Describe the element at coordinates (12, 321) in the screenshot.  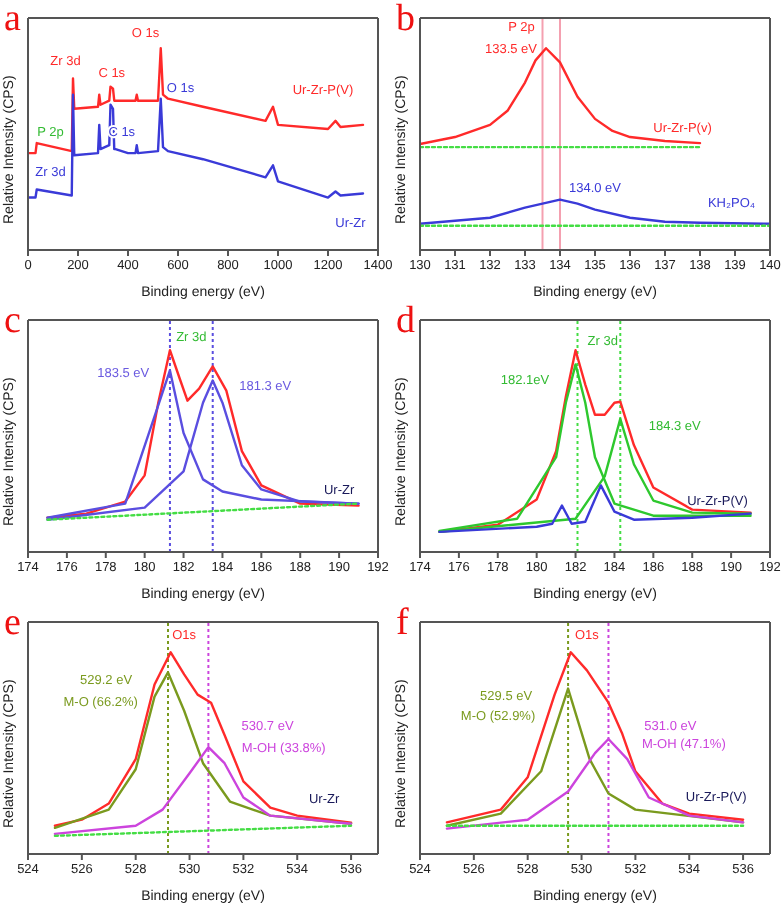
I see `chart-title: c` at that location.